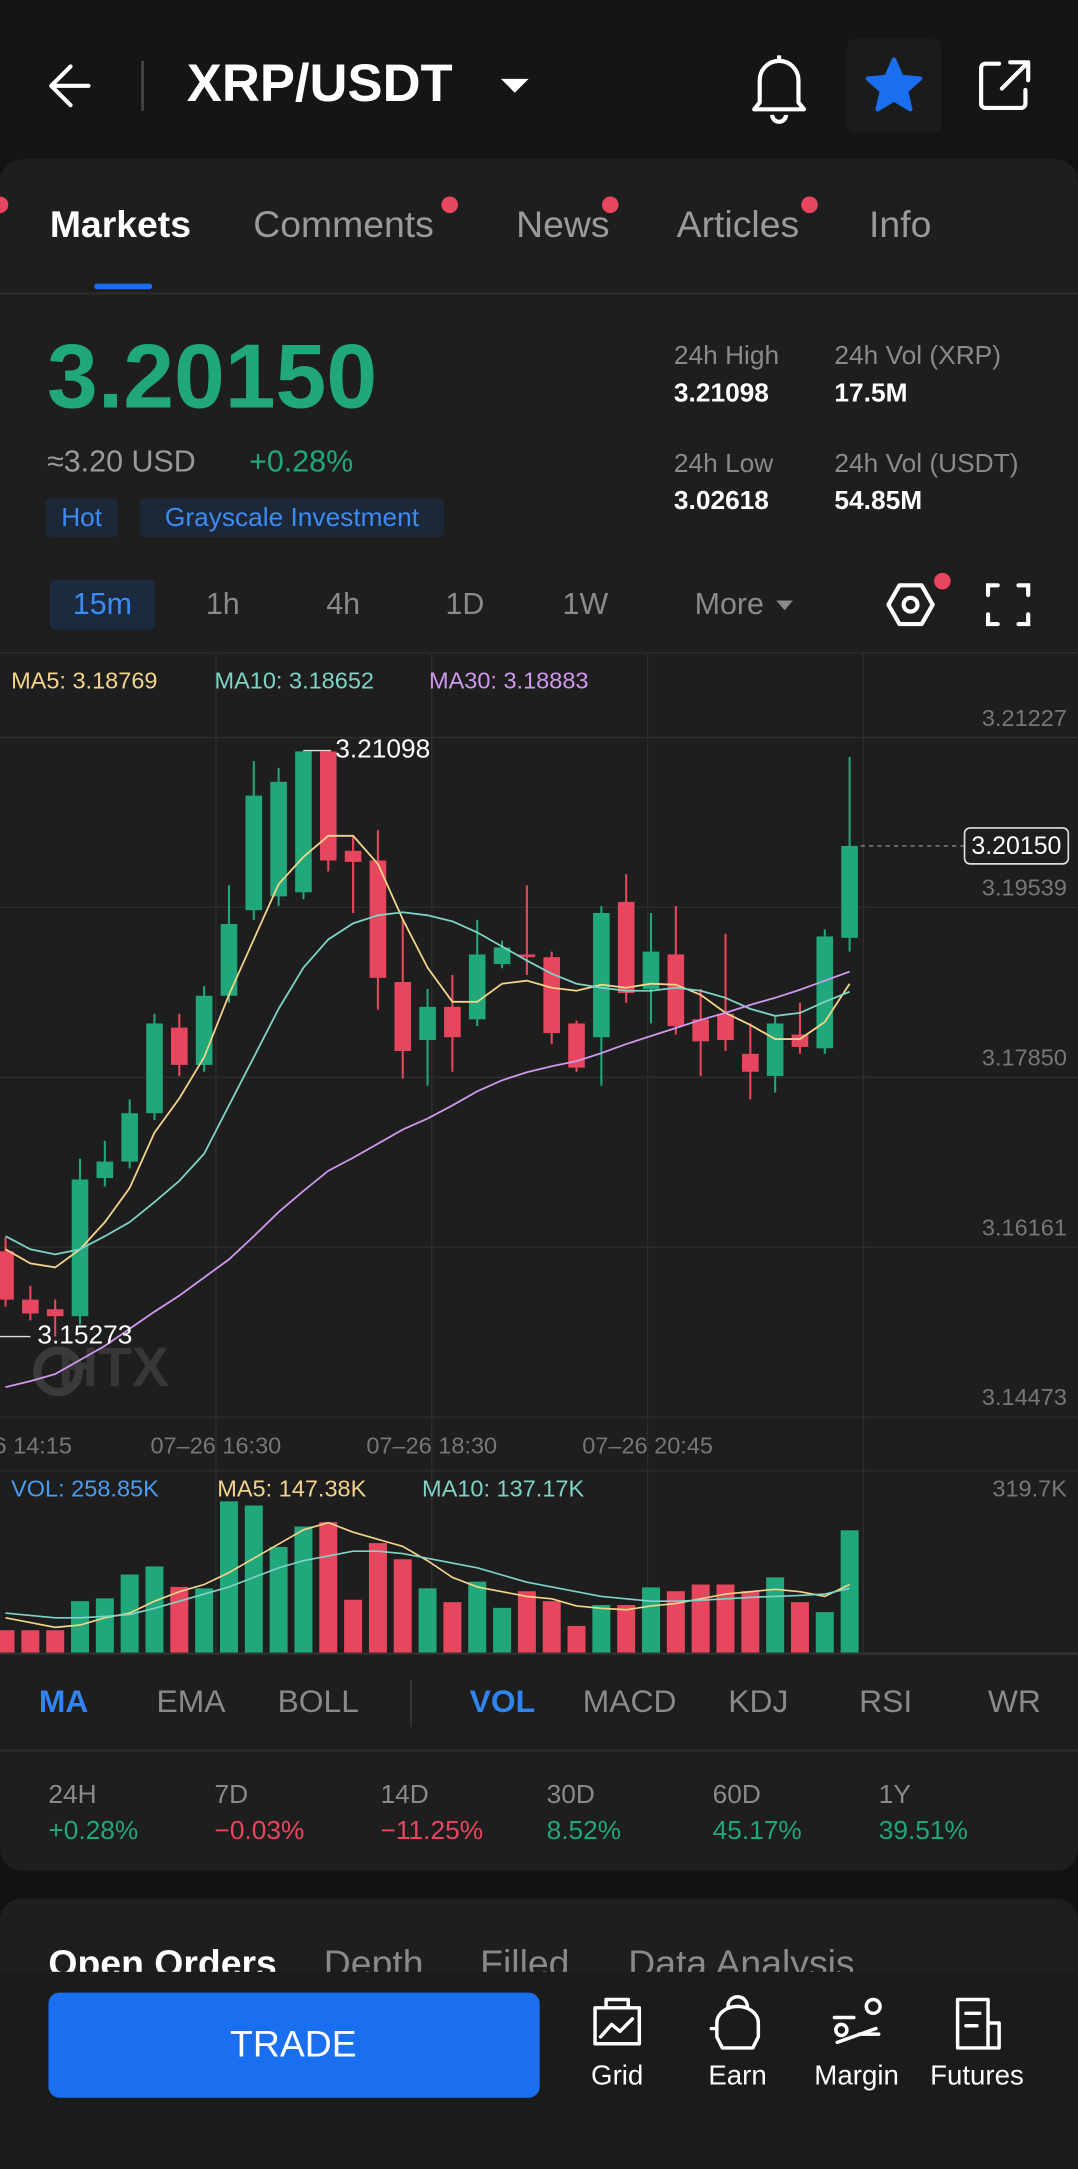 The width and height of the screenshot is (1078, 2169). What do you see at coordinates (58, 1371) in the screenshot?
I see `watermark-logo` at bounding box center [58, 1371].